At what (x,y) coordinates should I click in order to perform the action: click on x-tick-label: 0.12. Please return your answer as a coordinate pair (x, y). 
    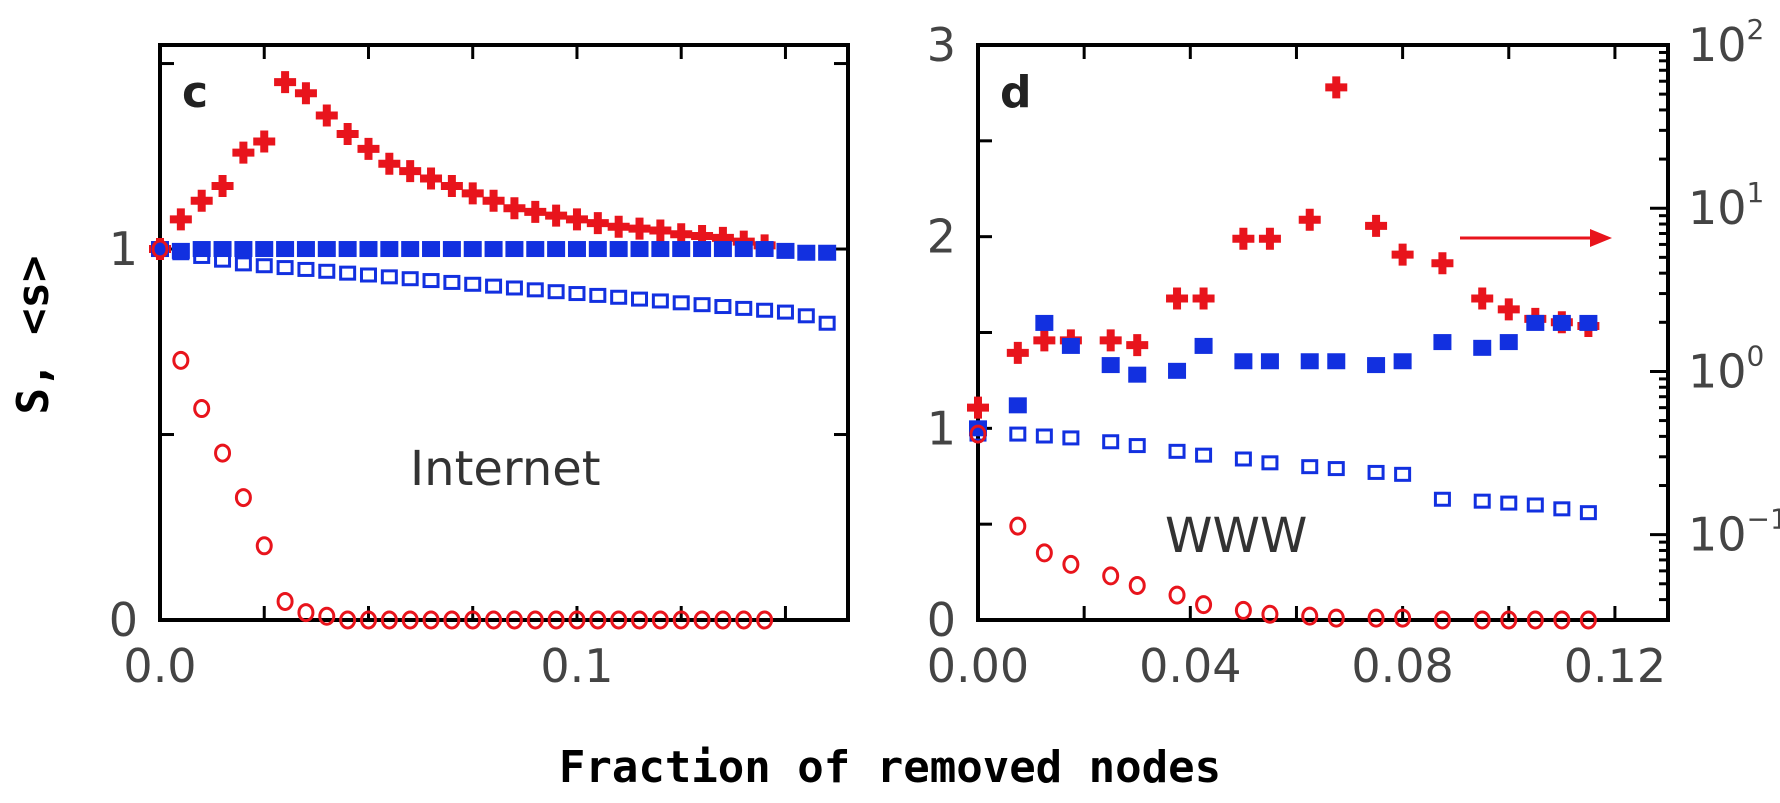
    Looking at the image, I should click on (1615, 666).